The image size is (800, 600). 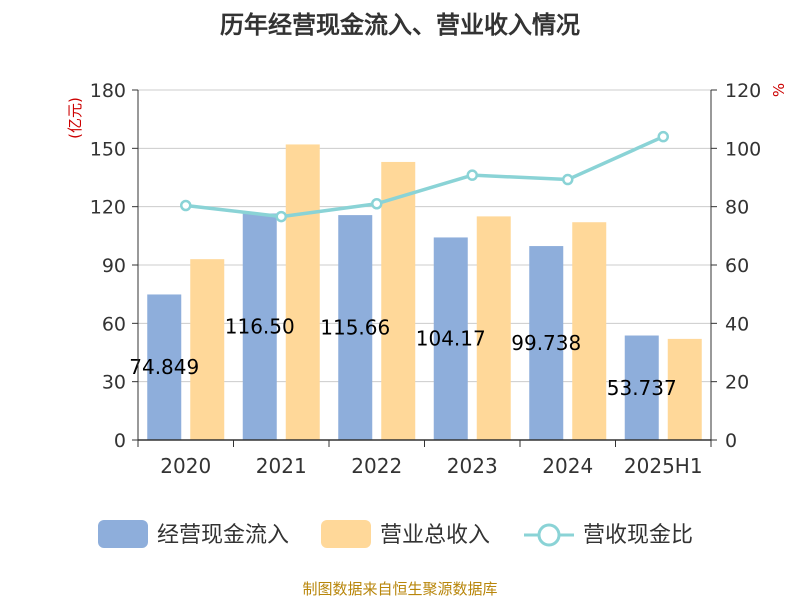 What do you see at coordinates (779, 90) in the screenshot?
I see `right-axis-unit: %` at bounding box center [779, 90].